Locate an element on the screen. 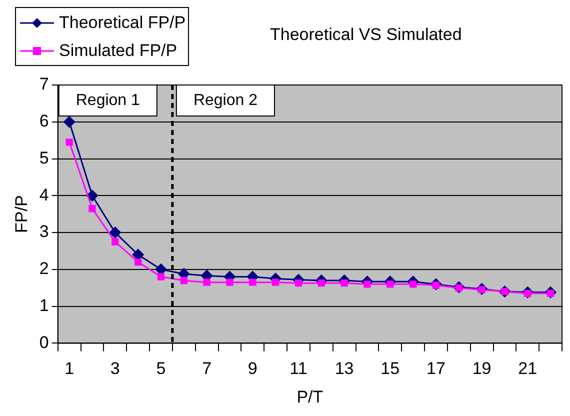 This screenshot has height=416, width=570. x-tick-label: 3 is located at coordinates (115, 368).